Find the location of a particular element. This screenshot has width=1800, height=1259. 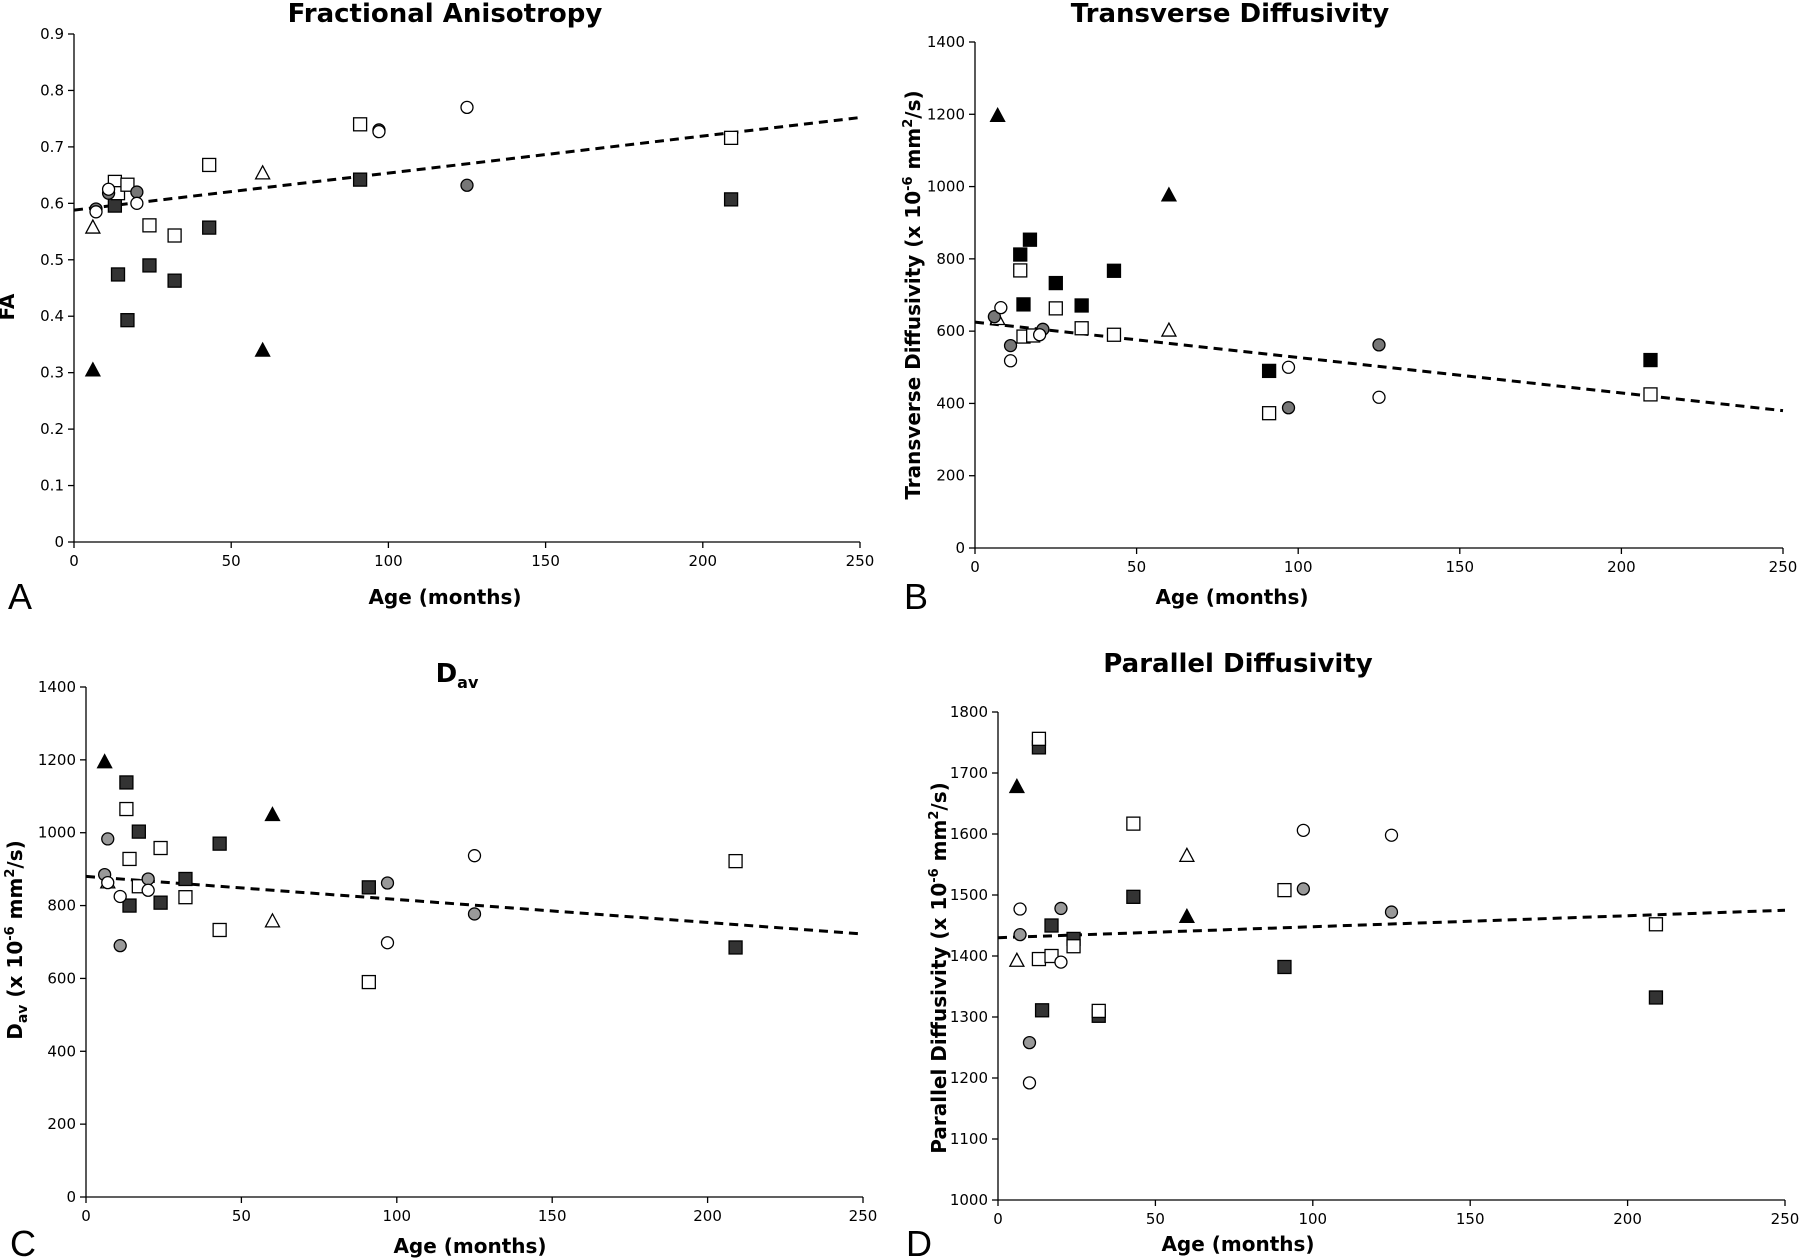

y-tick-label: 400 is located at coordinates (950, 403).